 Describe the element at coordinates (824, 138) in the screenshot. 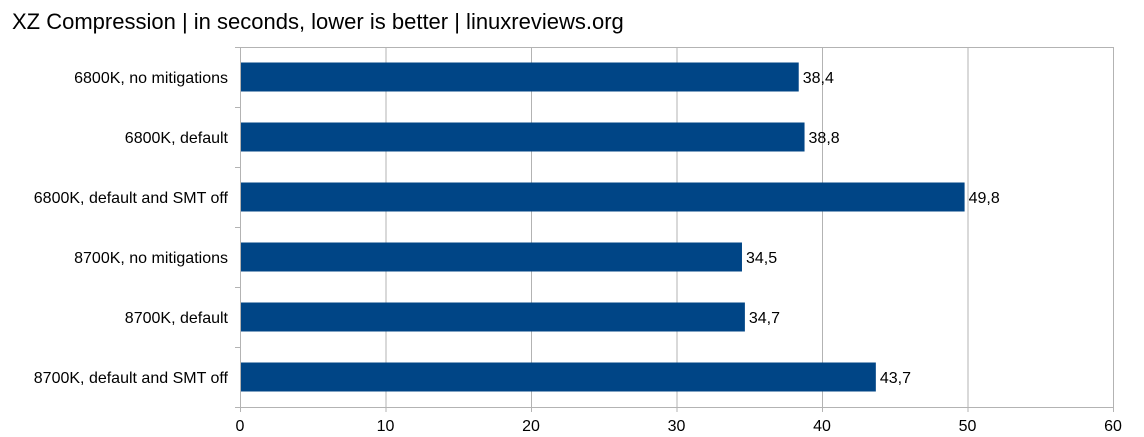

I see `data-label: 38,8` at that location.